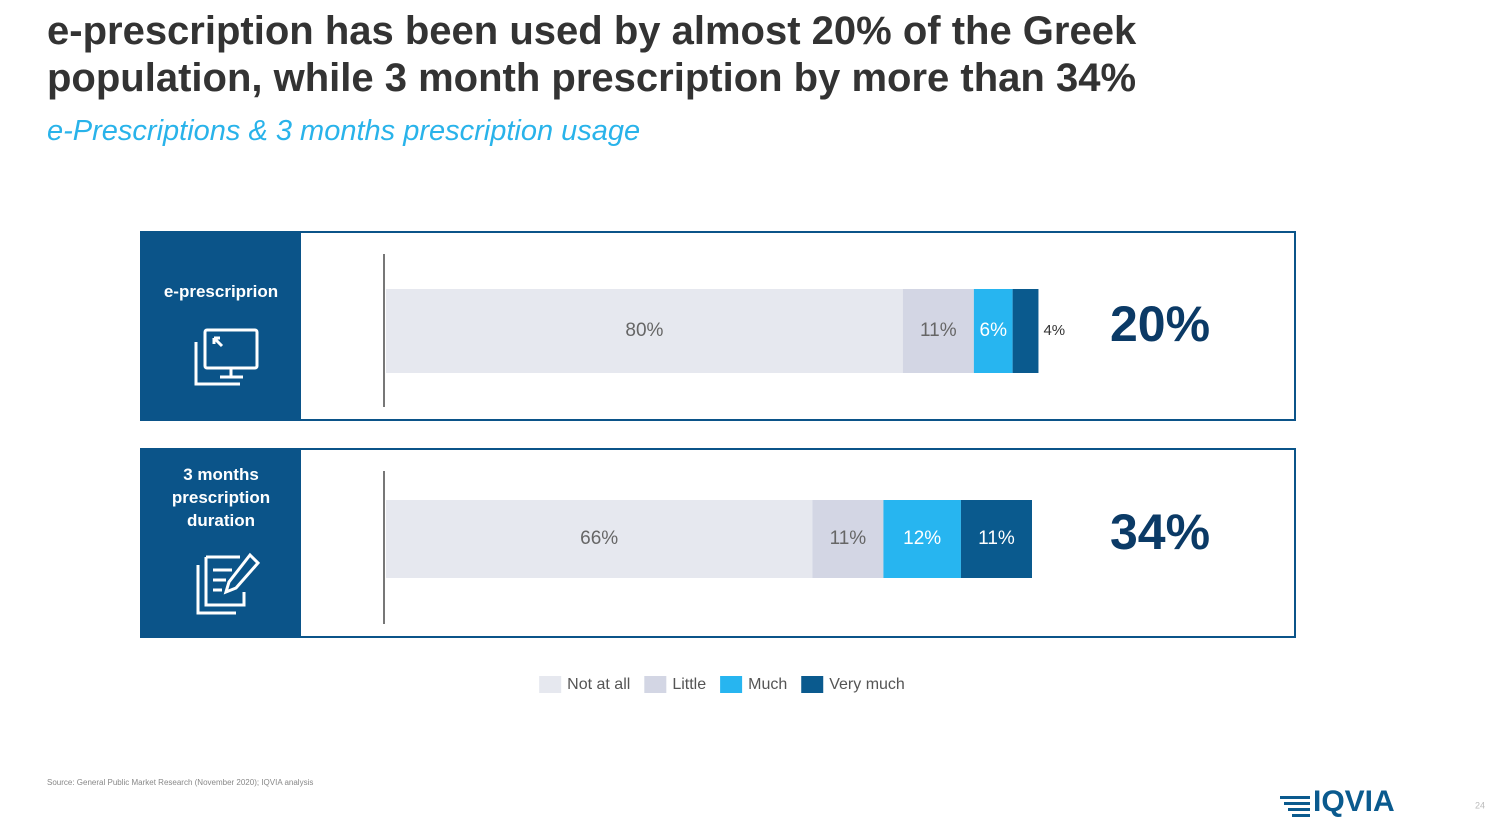 This screenshot has width=1500, height=828. I want to click on monitor-icon, so click(226, 357).